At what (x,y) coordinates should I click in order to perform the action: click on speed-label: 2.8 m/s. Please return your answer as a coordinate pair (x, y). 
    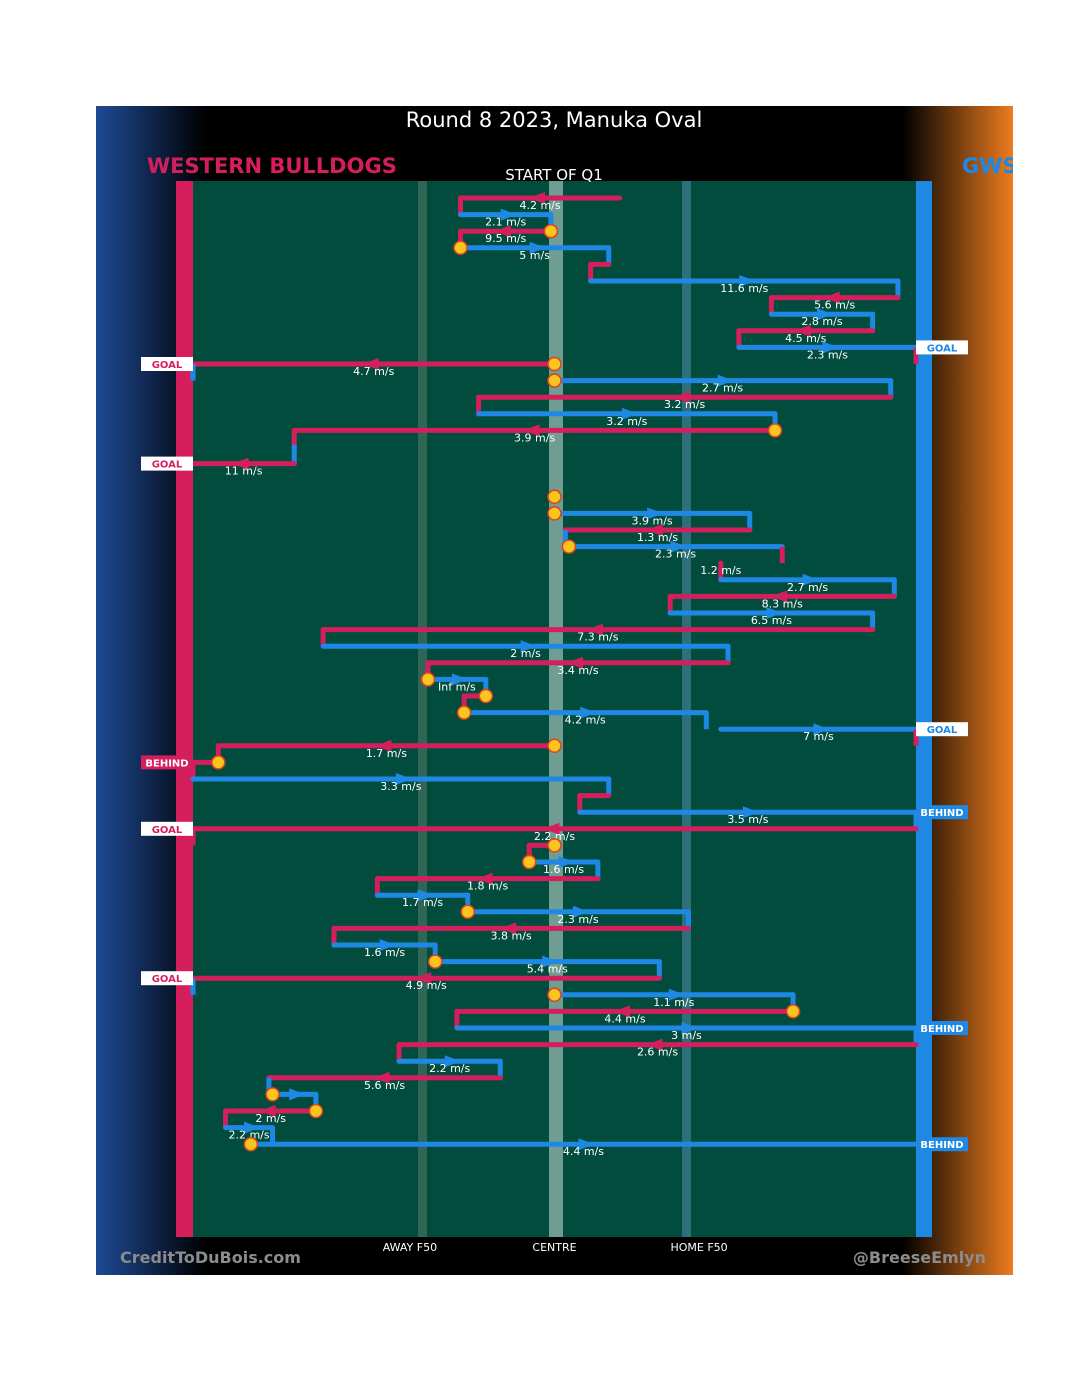
    Looking at the image, I should click on (821, 321).